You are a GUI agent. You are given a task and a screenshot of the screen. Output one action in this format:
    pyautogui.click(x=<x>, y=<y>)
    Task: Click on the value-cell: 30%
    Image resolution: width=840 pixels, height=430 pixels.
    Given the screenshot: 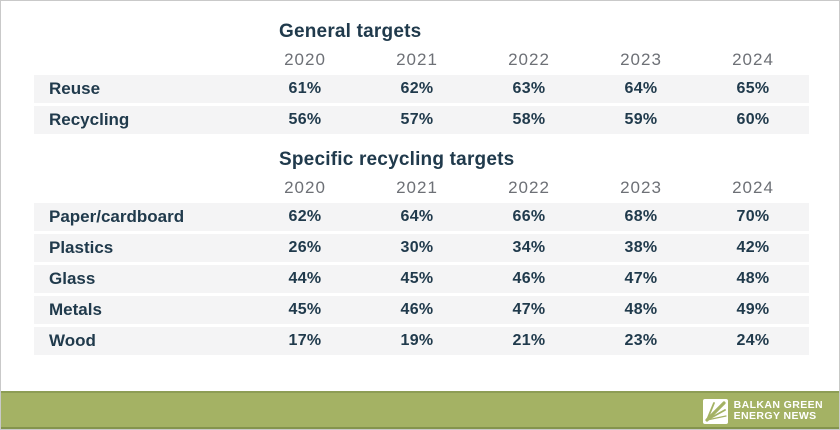 What is the action you would take?
    pyautogui.click(x=417, y=248)
    